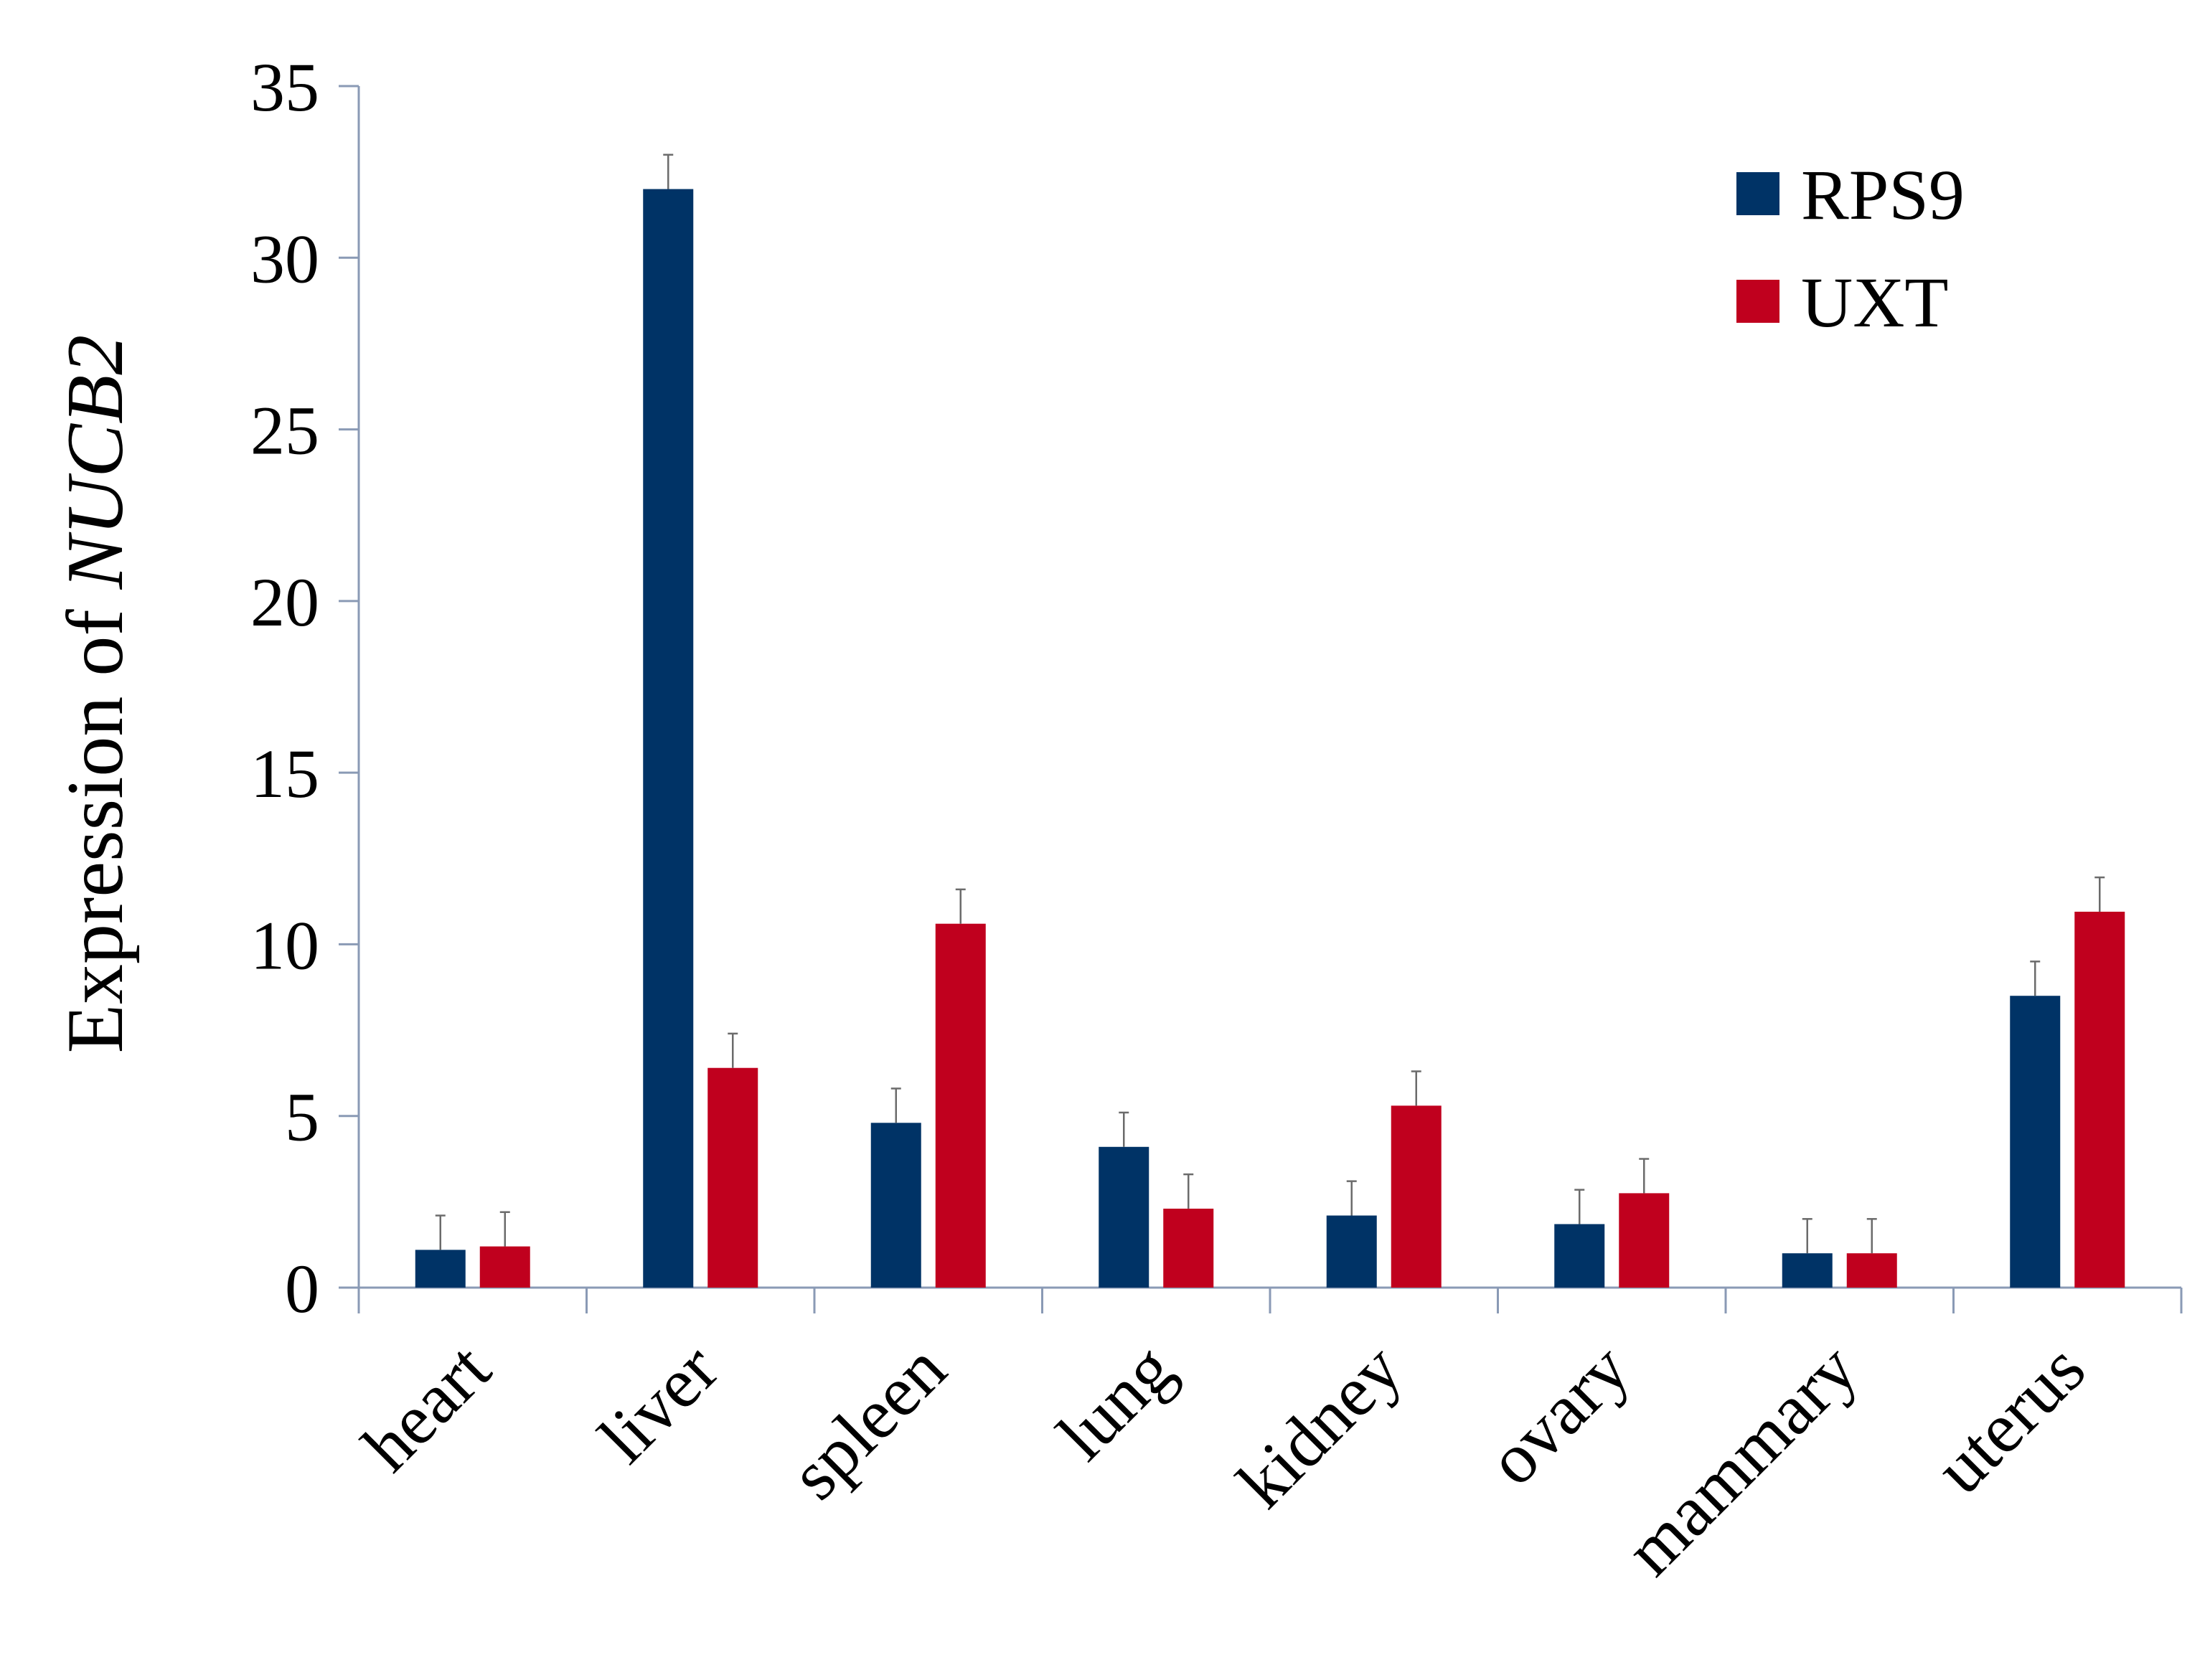  I want to click on bar-uxt-spleen, so click(960, 1105).